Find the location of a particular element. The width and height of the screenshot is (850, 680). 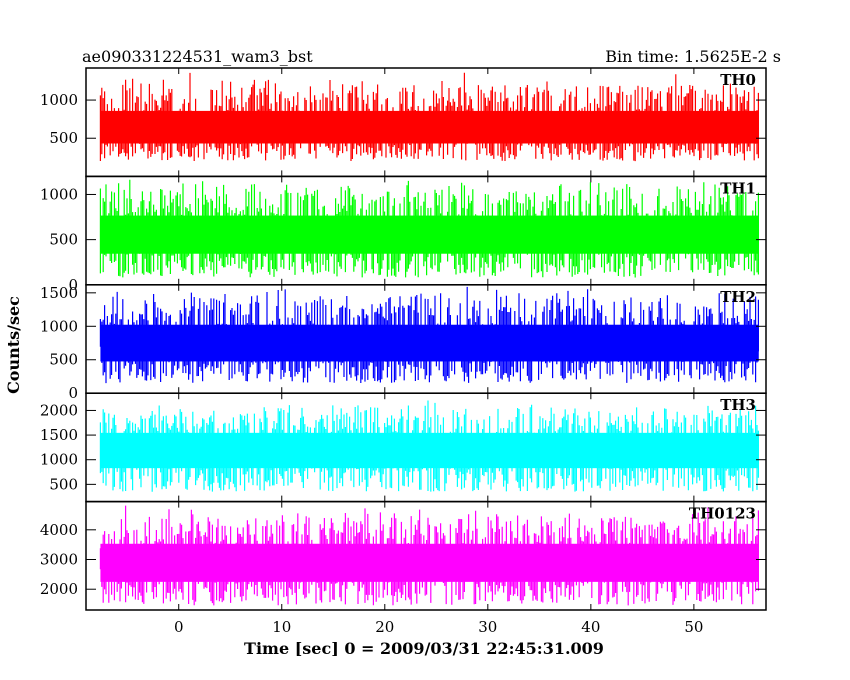

x-tick-label: 0 is located at coordinates (179, 627).